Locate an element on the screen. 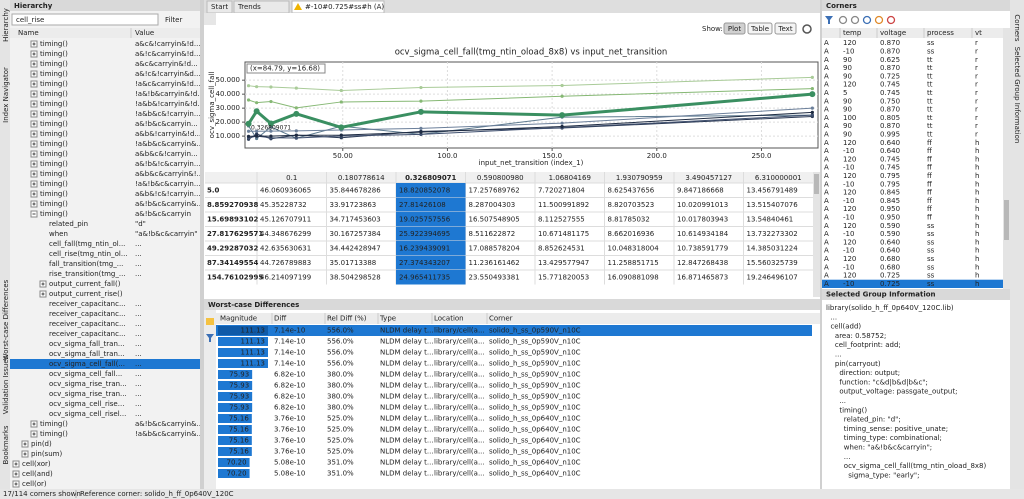 The image size is (1024, 499). folder-icon is located at coordinates (210, 321).